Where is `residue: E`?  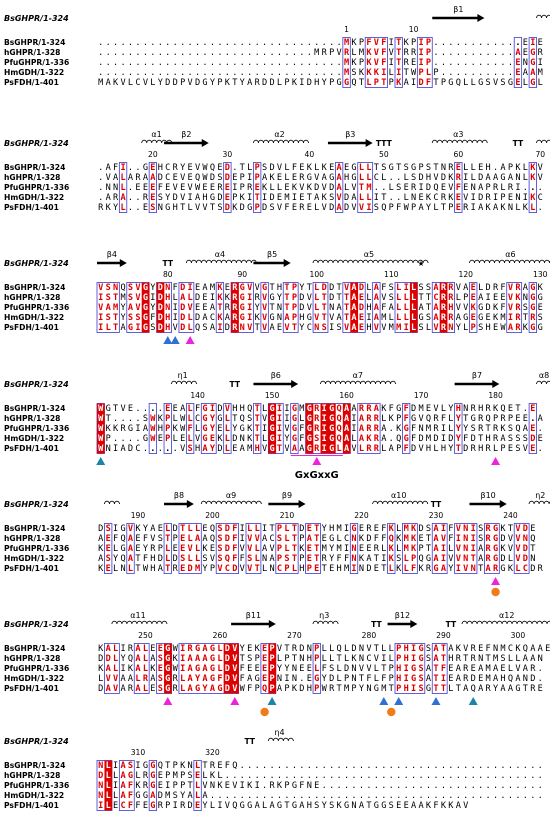
residue: E is located at coordinates (279, 328).